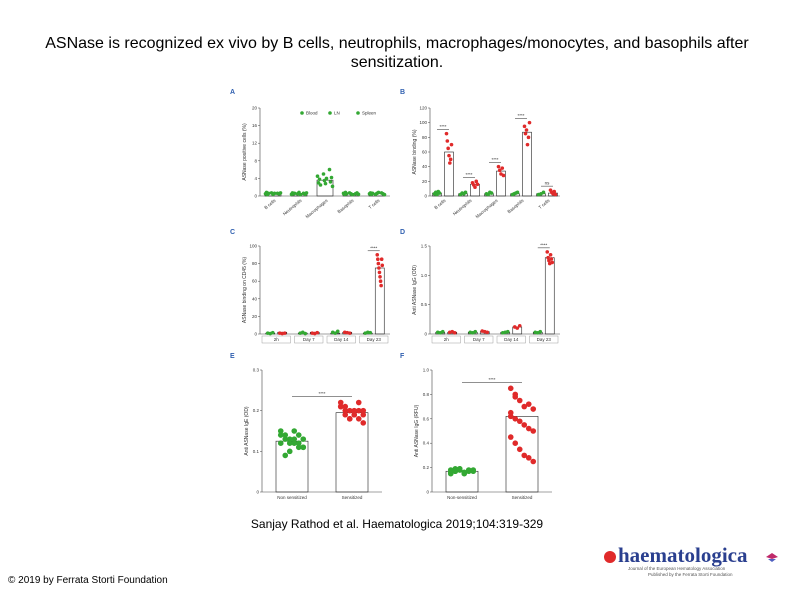  What do you see at coordinates (292, 497) in the screenshot?
I see `x-tick-label: Non sensitized` at bounding box center [292, 497].